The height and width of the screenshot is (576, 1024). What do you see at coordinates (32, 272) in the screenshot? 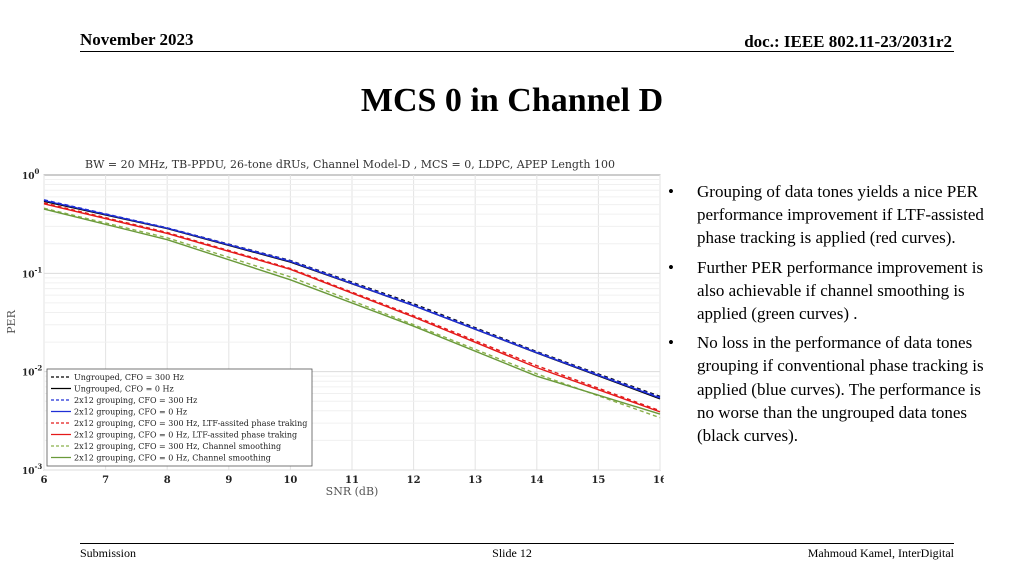
I see `y-tick-label: 10⁻¹` at bounding box center [32, 272].